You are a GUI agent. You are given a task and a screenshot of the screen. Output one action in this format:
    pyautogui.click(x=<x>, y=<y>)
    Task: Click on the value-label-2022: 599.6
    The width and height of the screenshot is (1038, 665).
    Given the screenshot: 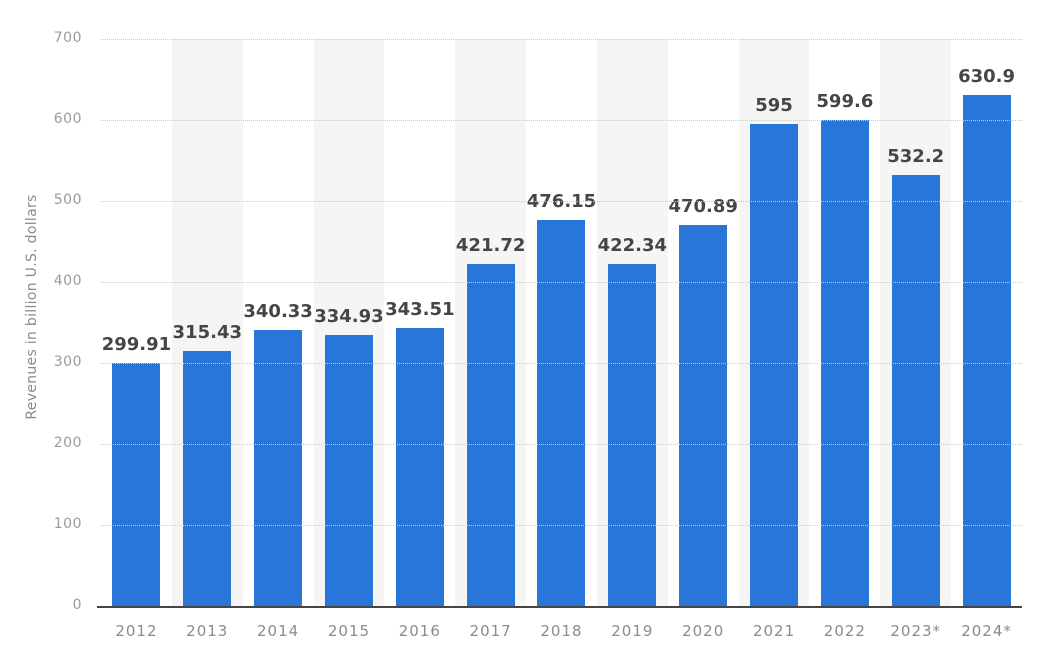 What is the action you would take?
    pyautogui.click(x=845, y=102)
    